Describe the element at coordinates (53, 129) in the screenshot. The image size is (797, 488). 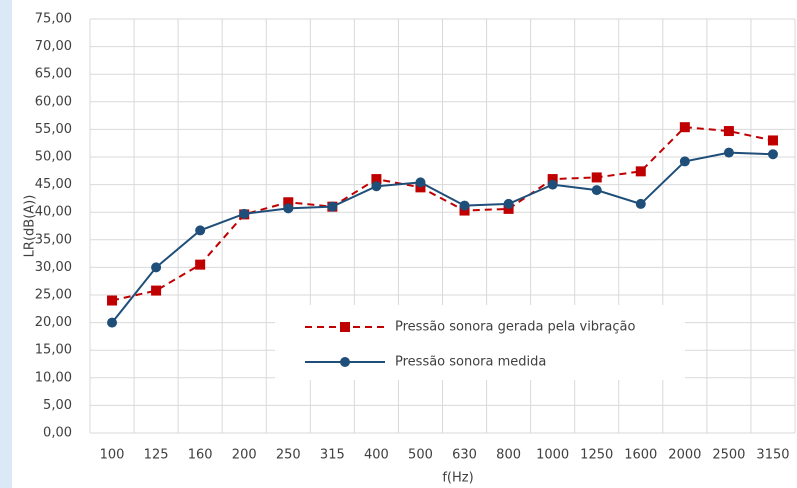
I see `y-tick-label: 55,00` at that location.